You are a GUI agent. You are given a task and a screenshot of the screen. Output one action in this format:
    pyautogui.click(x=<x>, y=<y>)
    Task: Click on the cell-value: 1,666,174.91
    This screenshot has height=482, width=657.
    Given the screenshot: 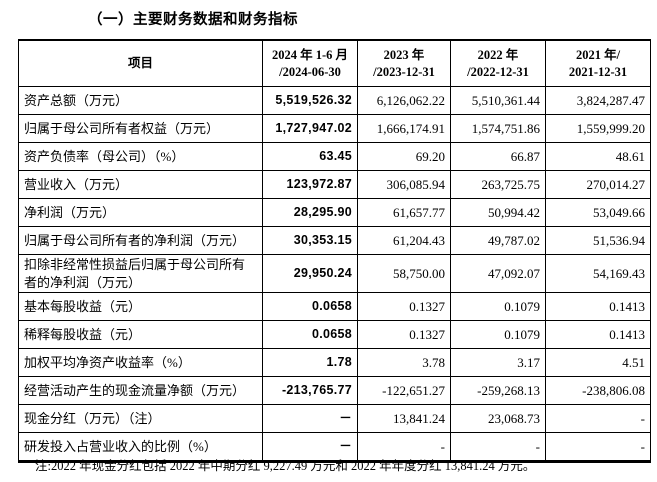 What is the action you would take?
    pyautogui.click(x=404, y=128)
    